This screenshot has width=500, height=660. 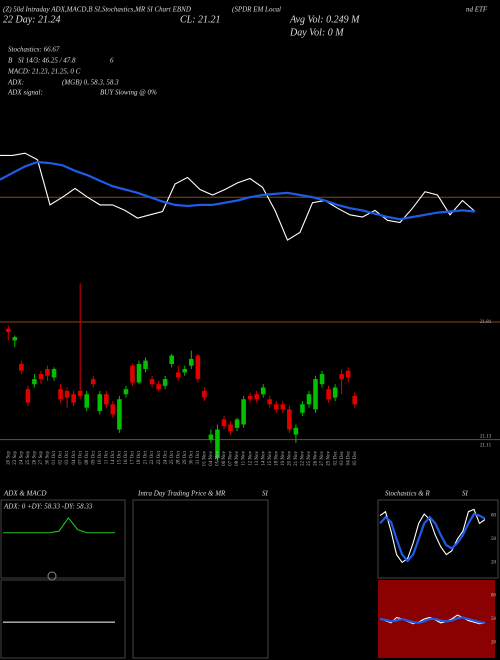 What do you see at coordinates (8, 458) in the screenshot?
I see `x-tick-label: 20 Sep` at bounding box center [8, 458].